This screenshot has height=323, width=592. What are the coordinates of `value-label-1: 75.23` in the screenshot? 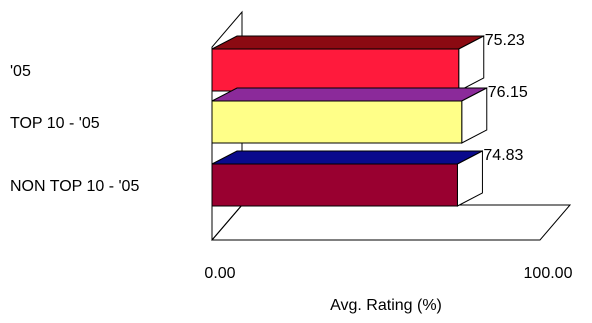 It's located at (505, 40).